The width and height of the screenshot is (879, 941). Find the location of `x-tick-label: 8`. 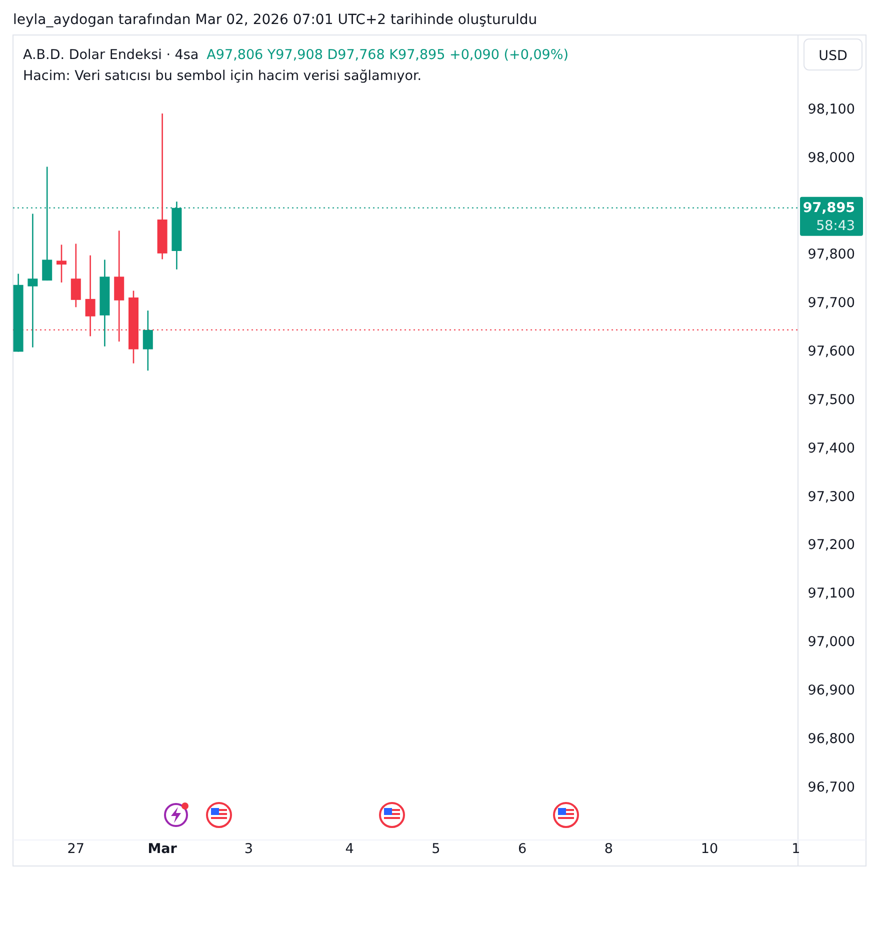

x-tick-label: 8 is located at coordinates (608, 849).